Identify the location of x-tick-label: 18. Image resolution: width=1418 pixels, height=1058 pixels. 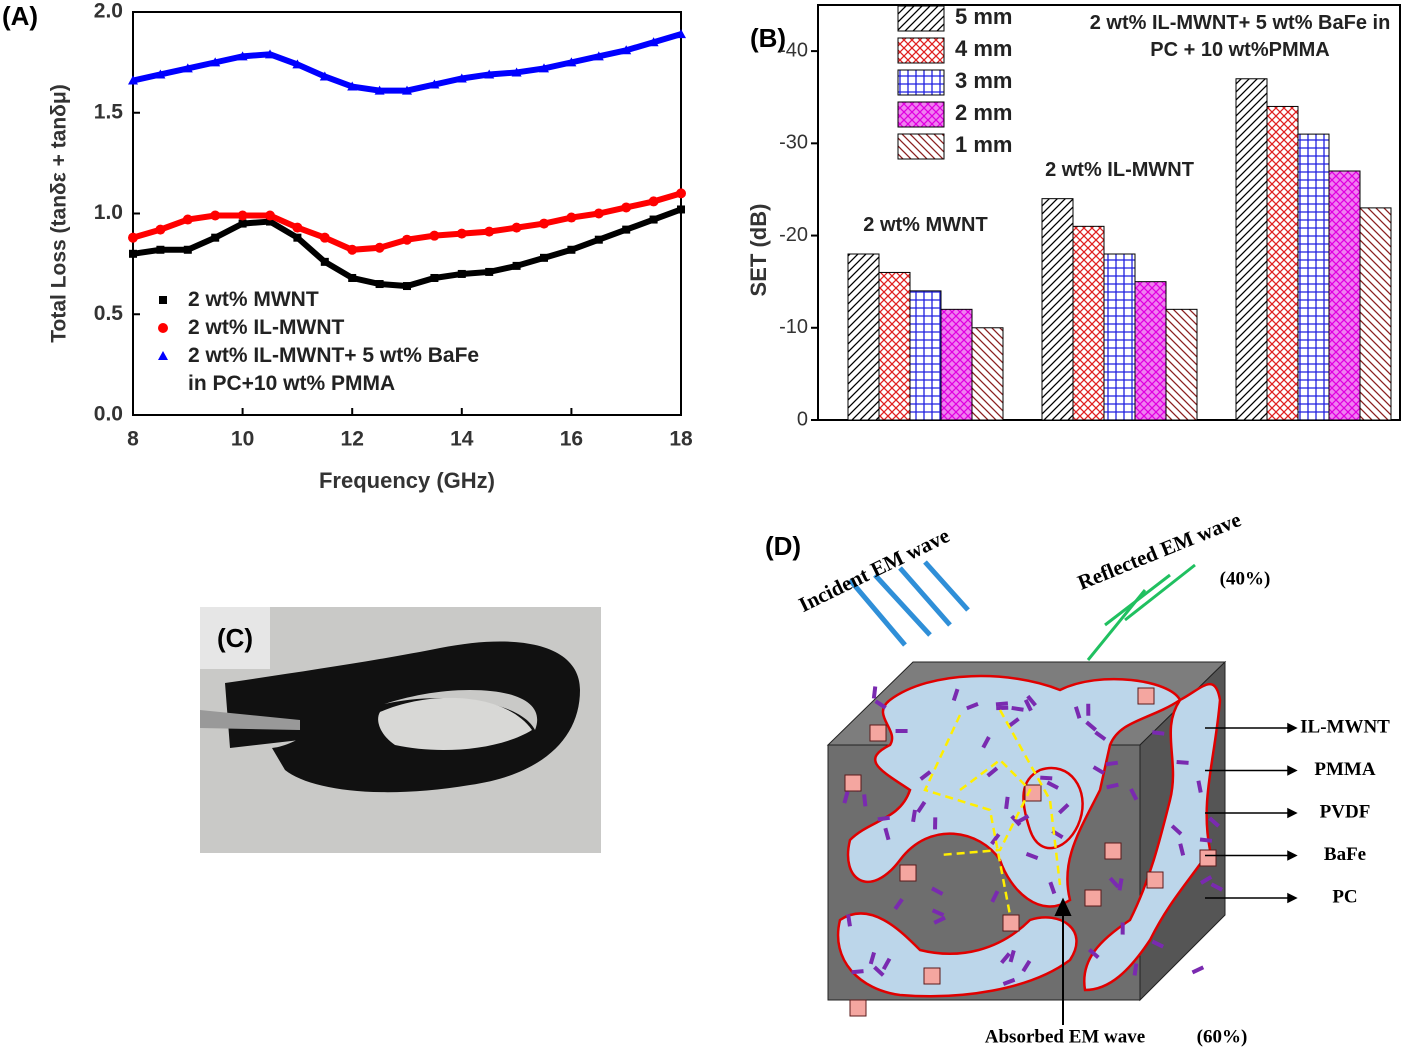
(681, 439).